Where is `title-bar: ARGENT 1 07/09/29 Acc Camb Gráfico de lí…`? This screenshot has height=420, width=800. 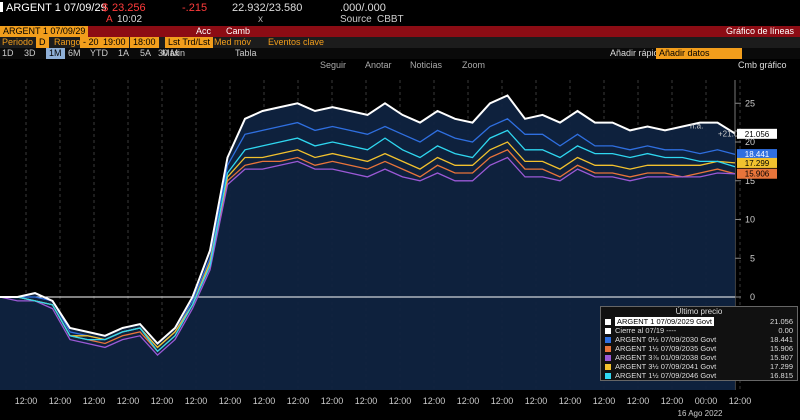
title-bar: ARGENT 1 07/09/29 Acc Camb Gráfico de lí… is located at coordinates (400, 31).